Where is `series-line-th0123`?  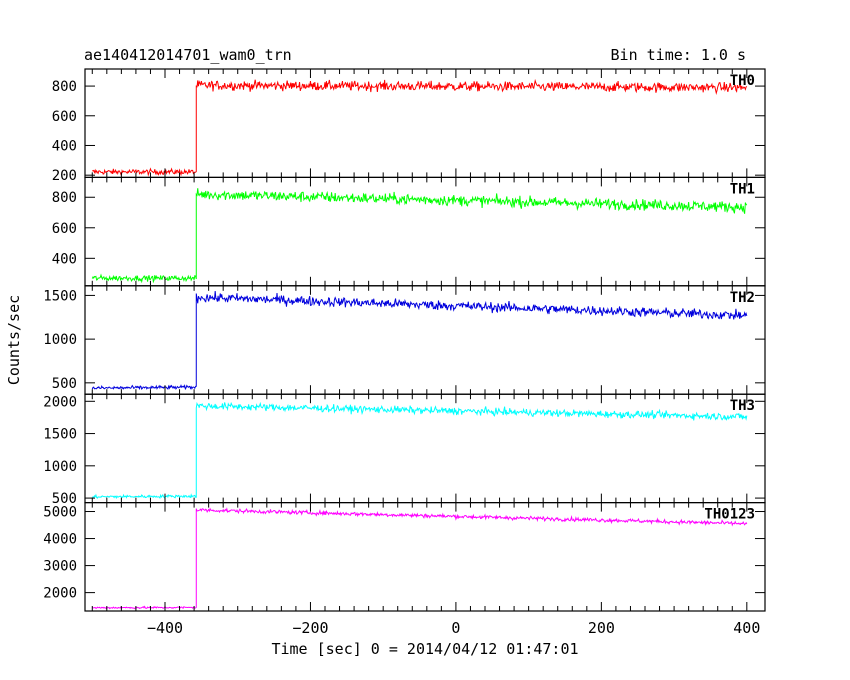 series-line-th0123 is located at coordinates (419, 558).